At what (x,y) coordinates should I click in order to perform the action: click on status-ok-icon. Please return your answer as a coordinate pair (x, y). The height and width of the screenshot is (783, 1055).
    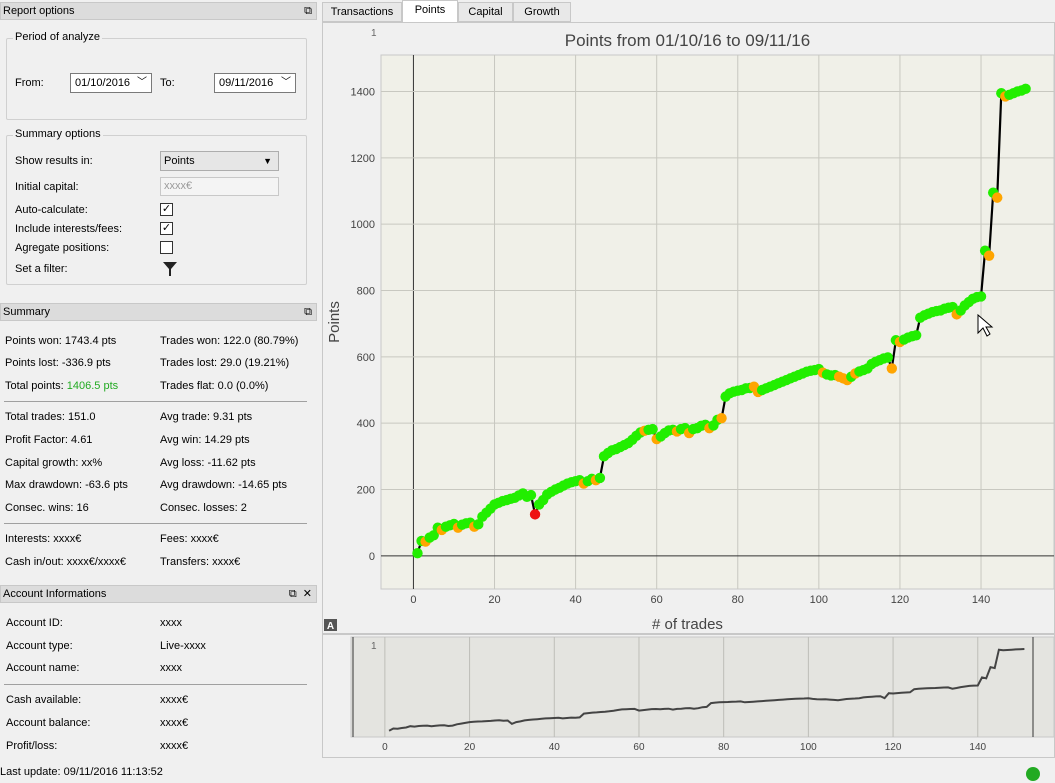
    Looking at the image, I should click on (1033, 774).